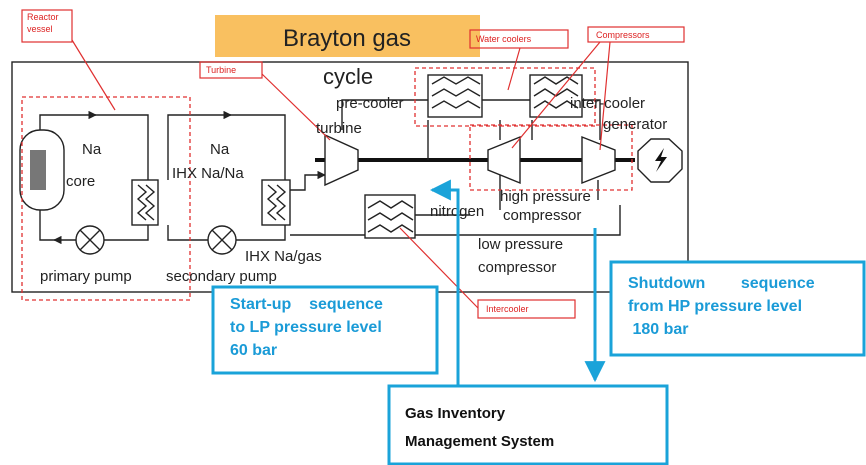 The width and height of the screenshot is (866, 465). What do you see at coordinates (635, 124) in the screenshot?
I see `label: generator` at bounding box center [635, 124].